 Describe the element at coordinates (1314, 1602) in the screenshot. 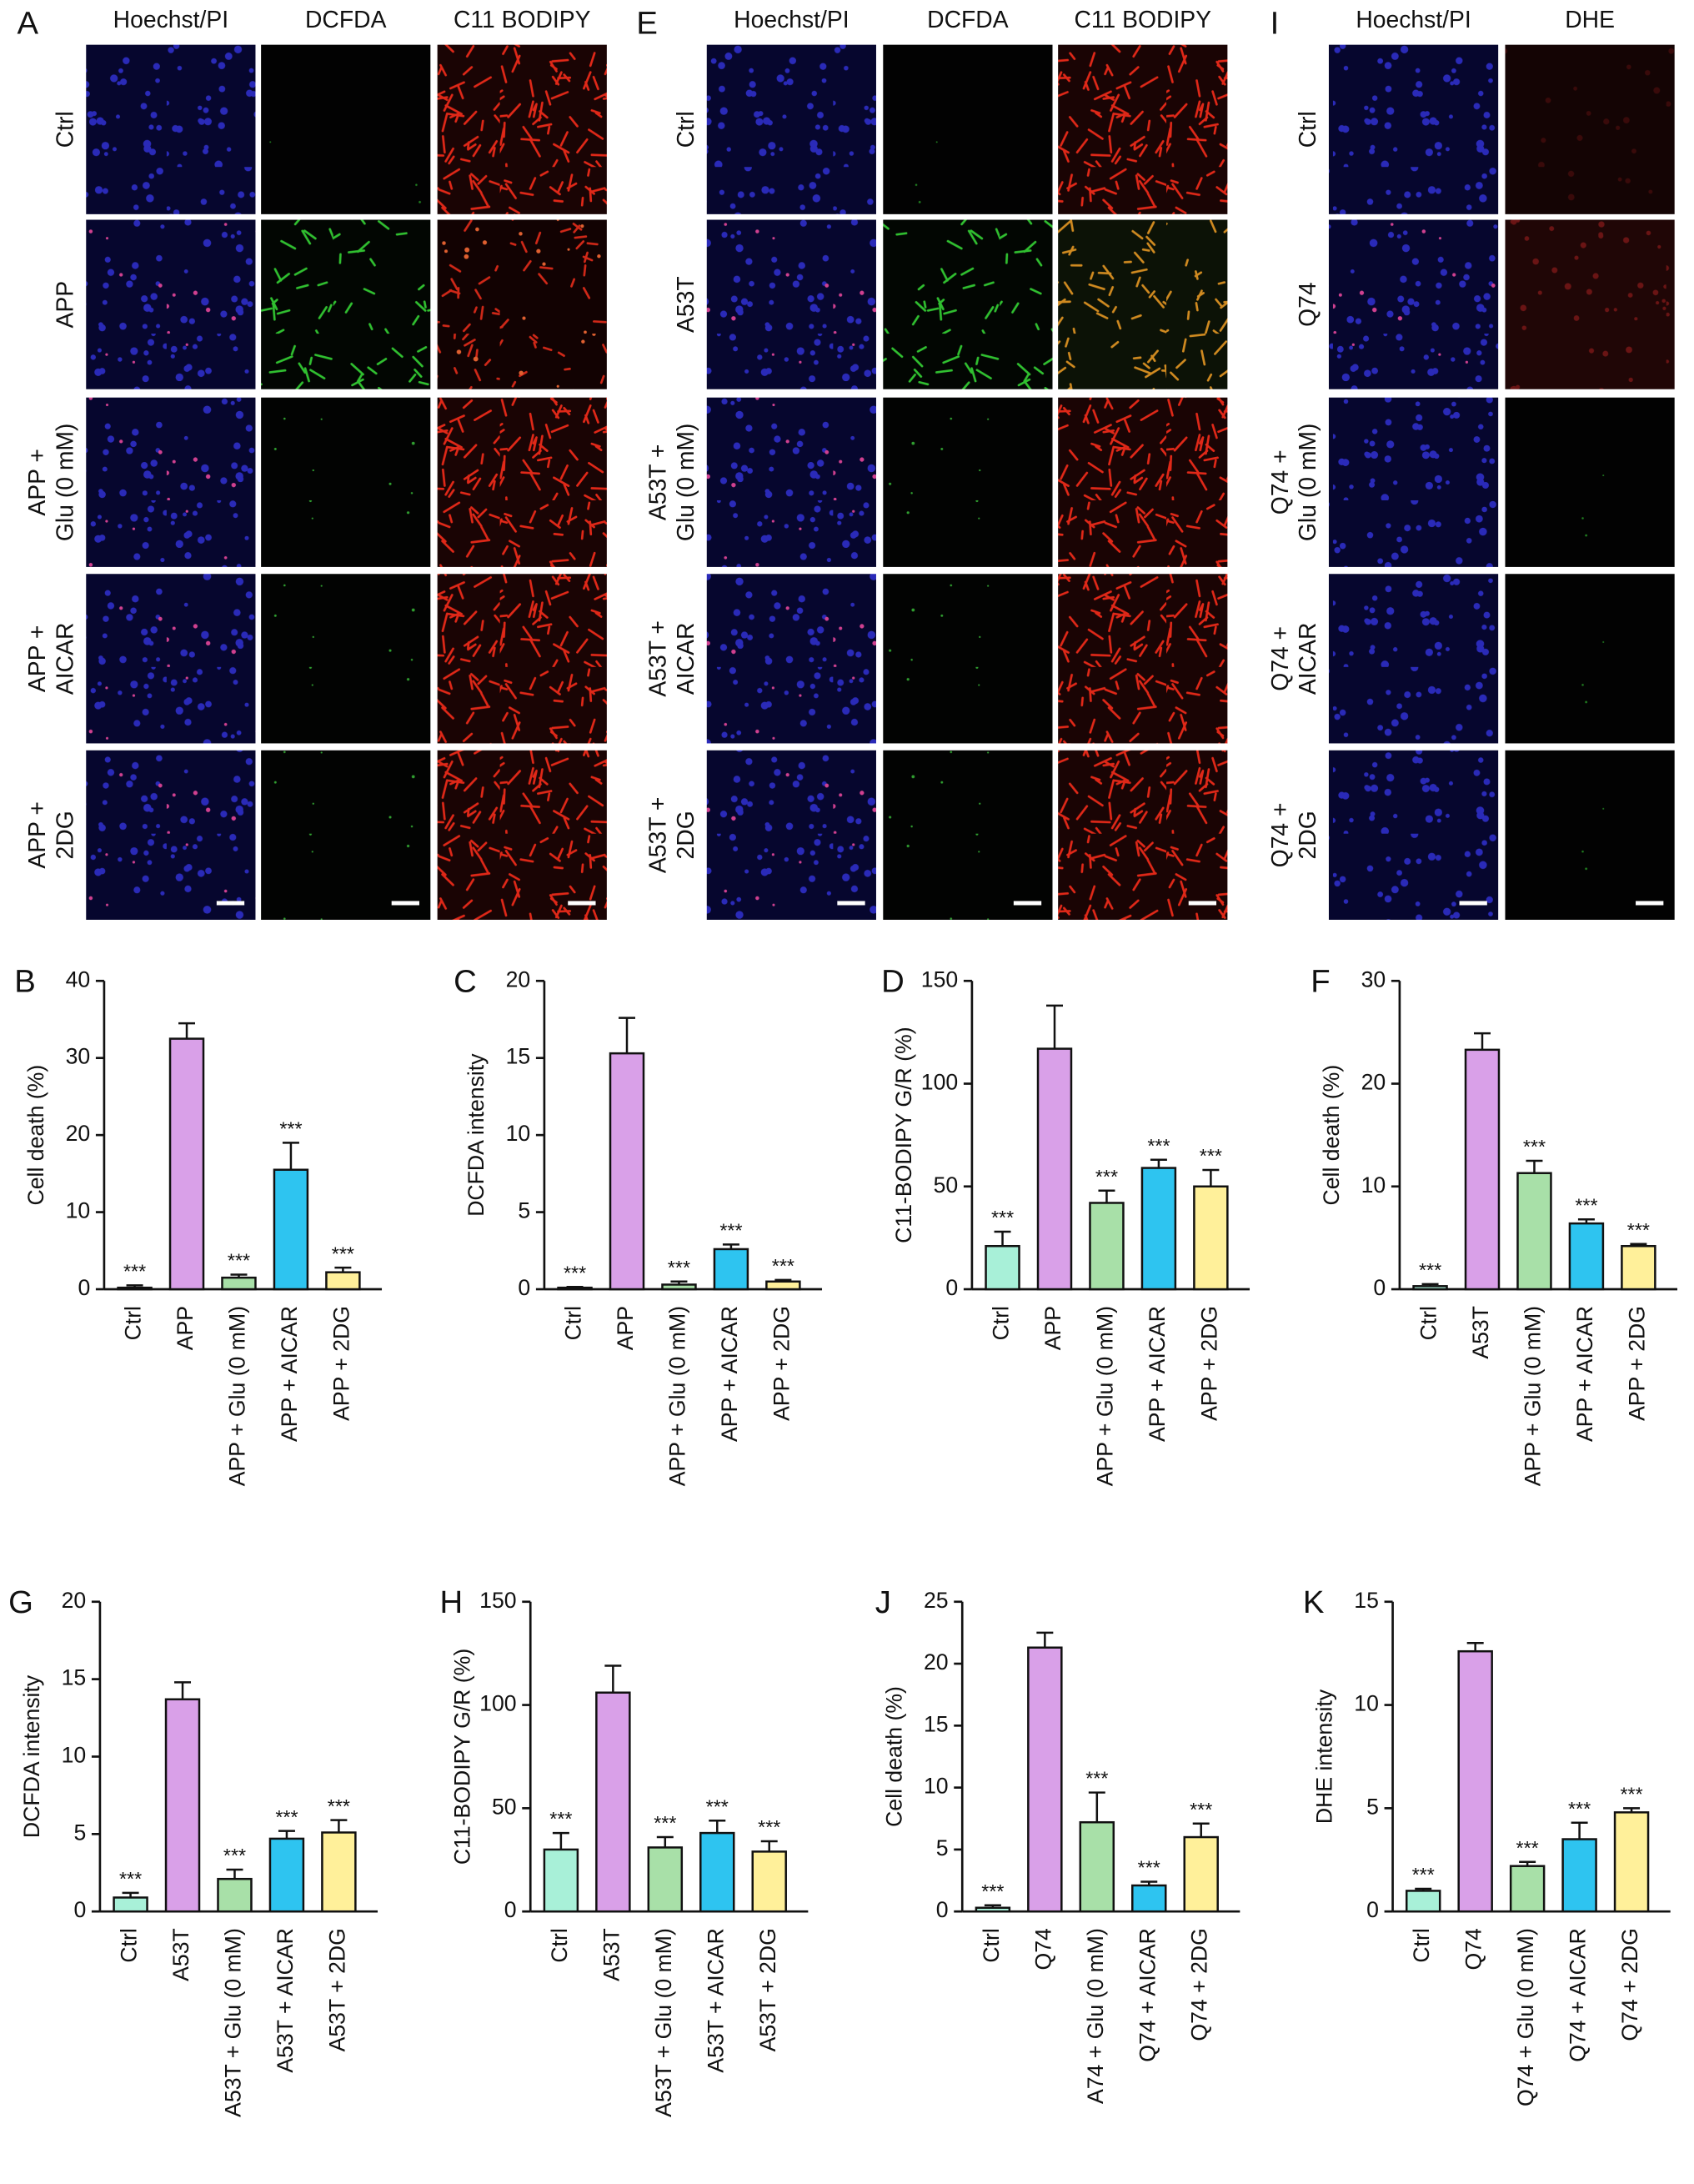

I see `panel-letter: K` at that location.